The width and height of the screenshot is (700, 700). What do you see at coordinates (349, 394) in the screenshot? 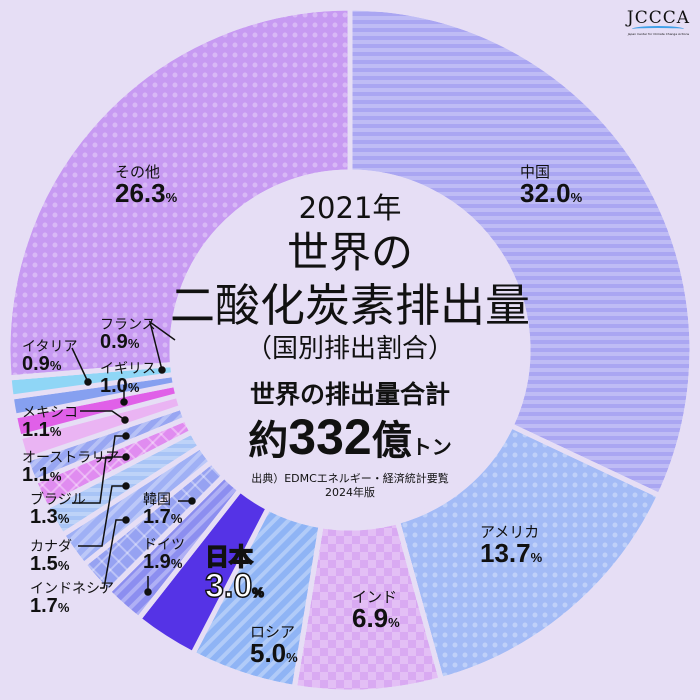
I see `total-label: 世界の排出量合計` at bounding box center [349, 394].